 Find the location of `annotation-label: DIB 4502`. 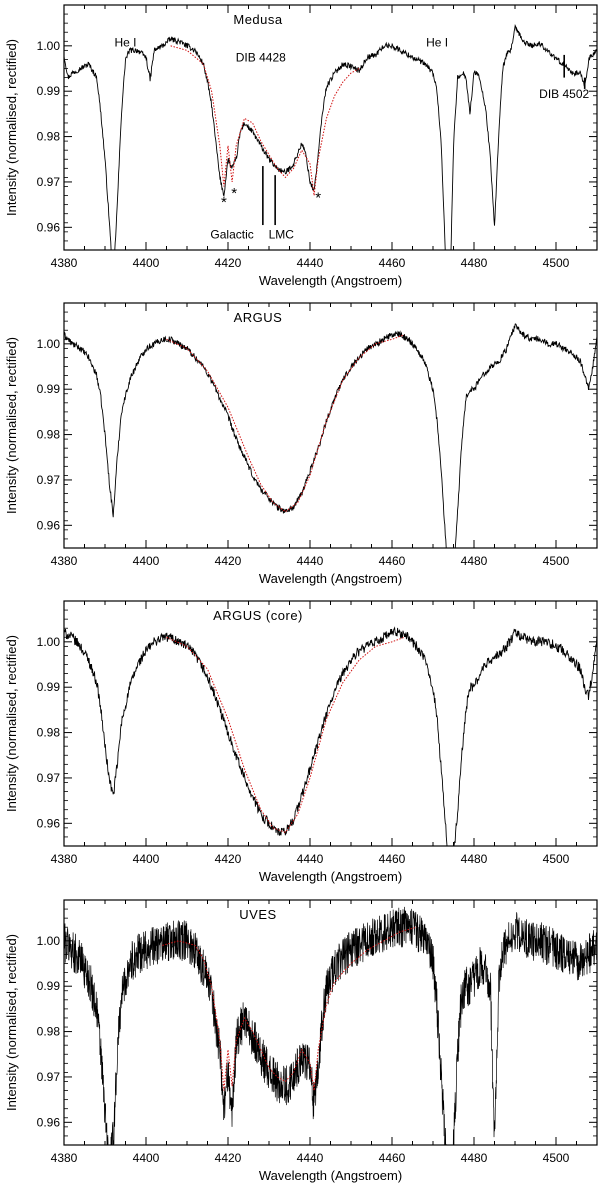

annotation-label: DIB 4502 is located at coordinates (564, 94).